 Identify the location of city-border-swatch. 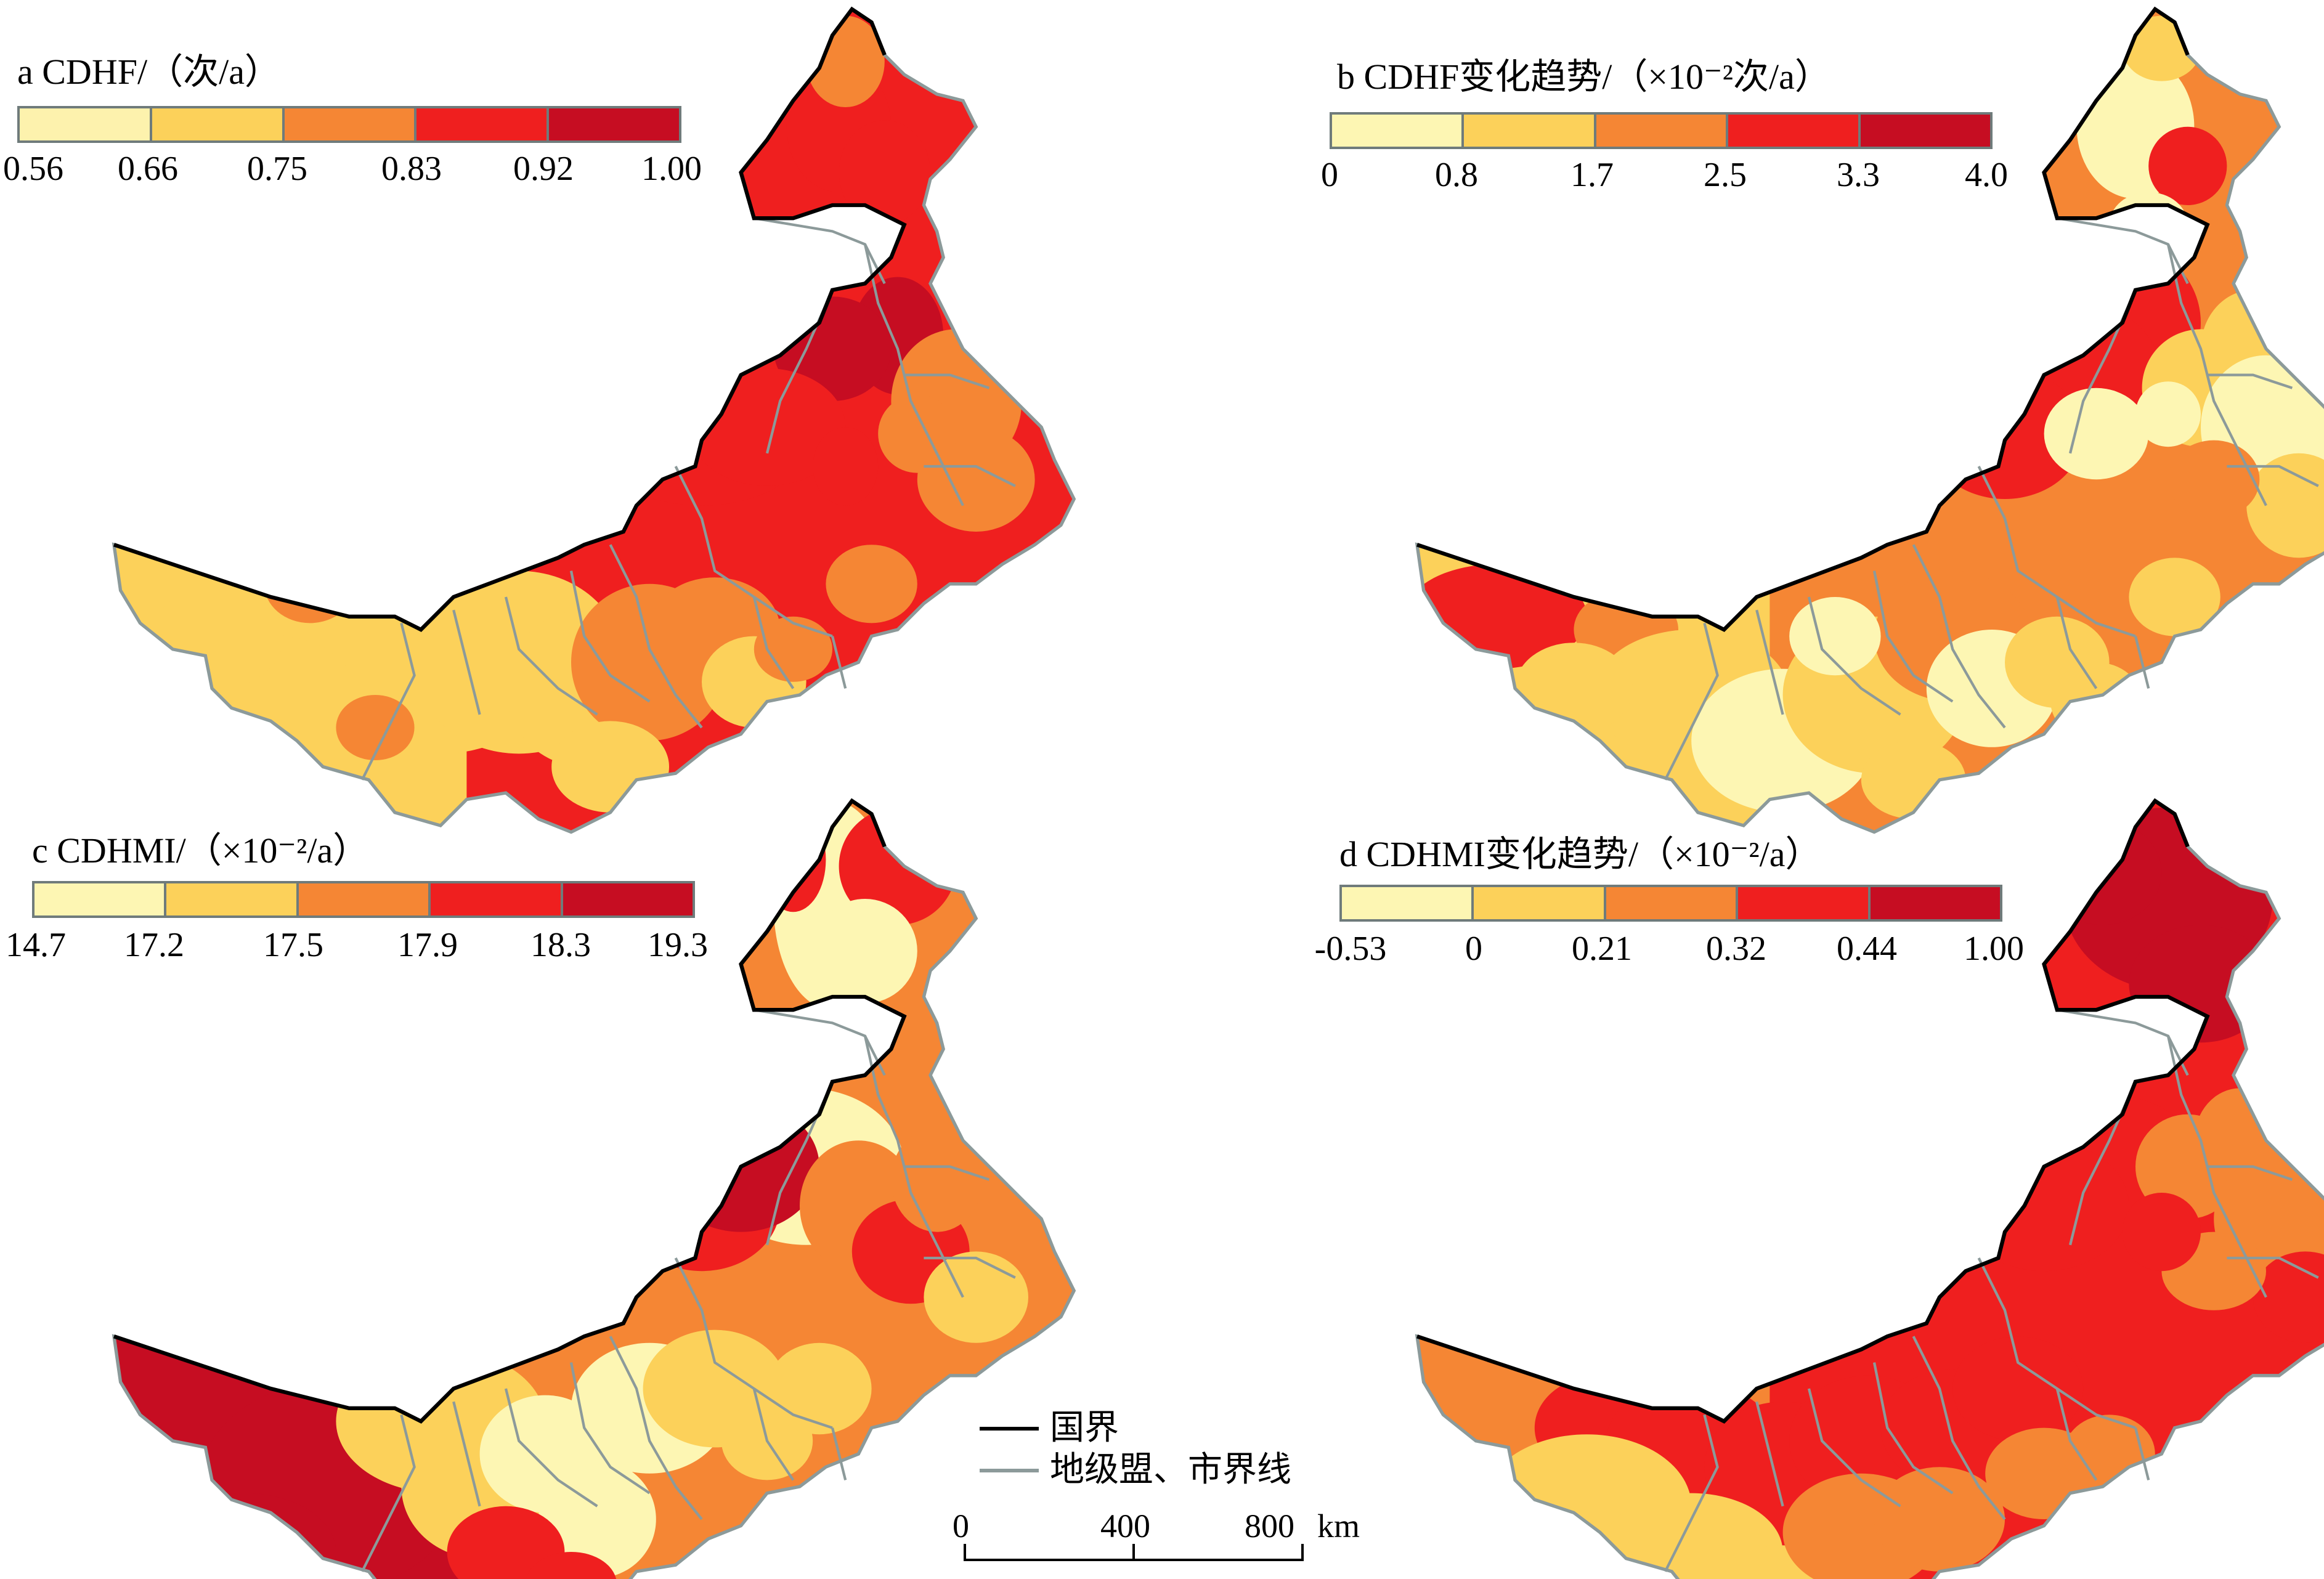
(1010, 1470).